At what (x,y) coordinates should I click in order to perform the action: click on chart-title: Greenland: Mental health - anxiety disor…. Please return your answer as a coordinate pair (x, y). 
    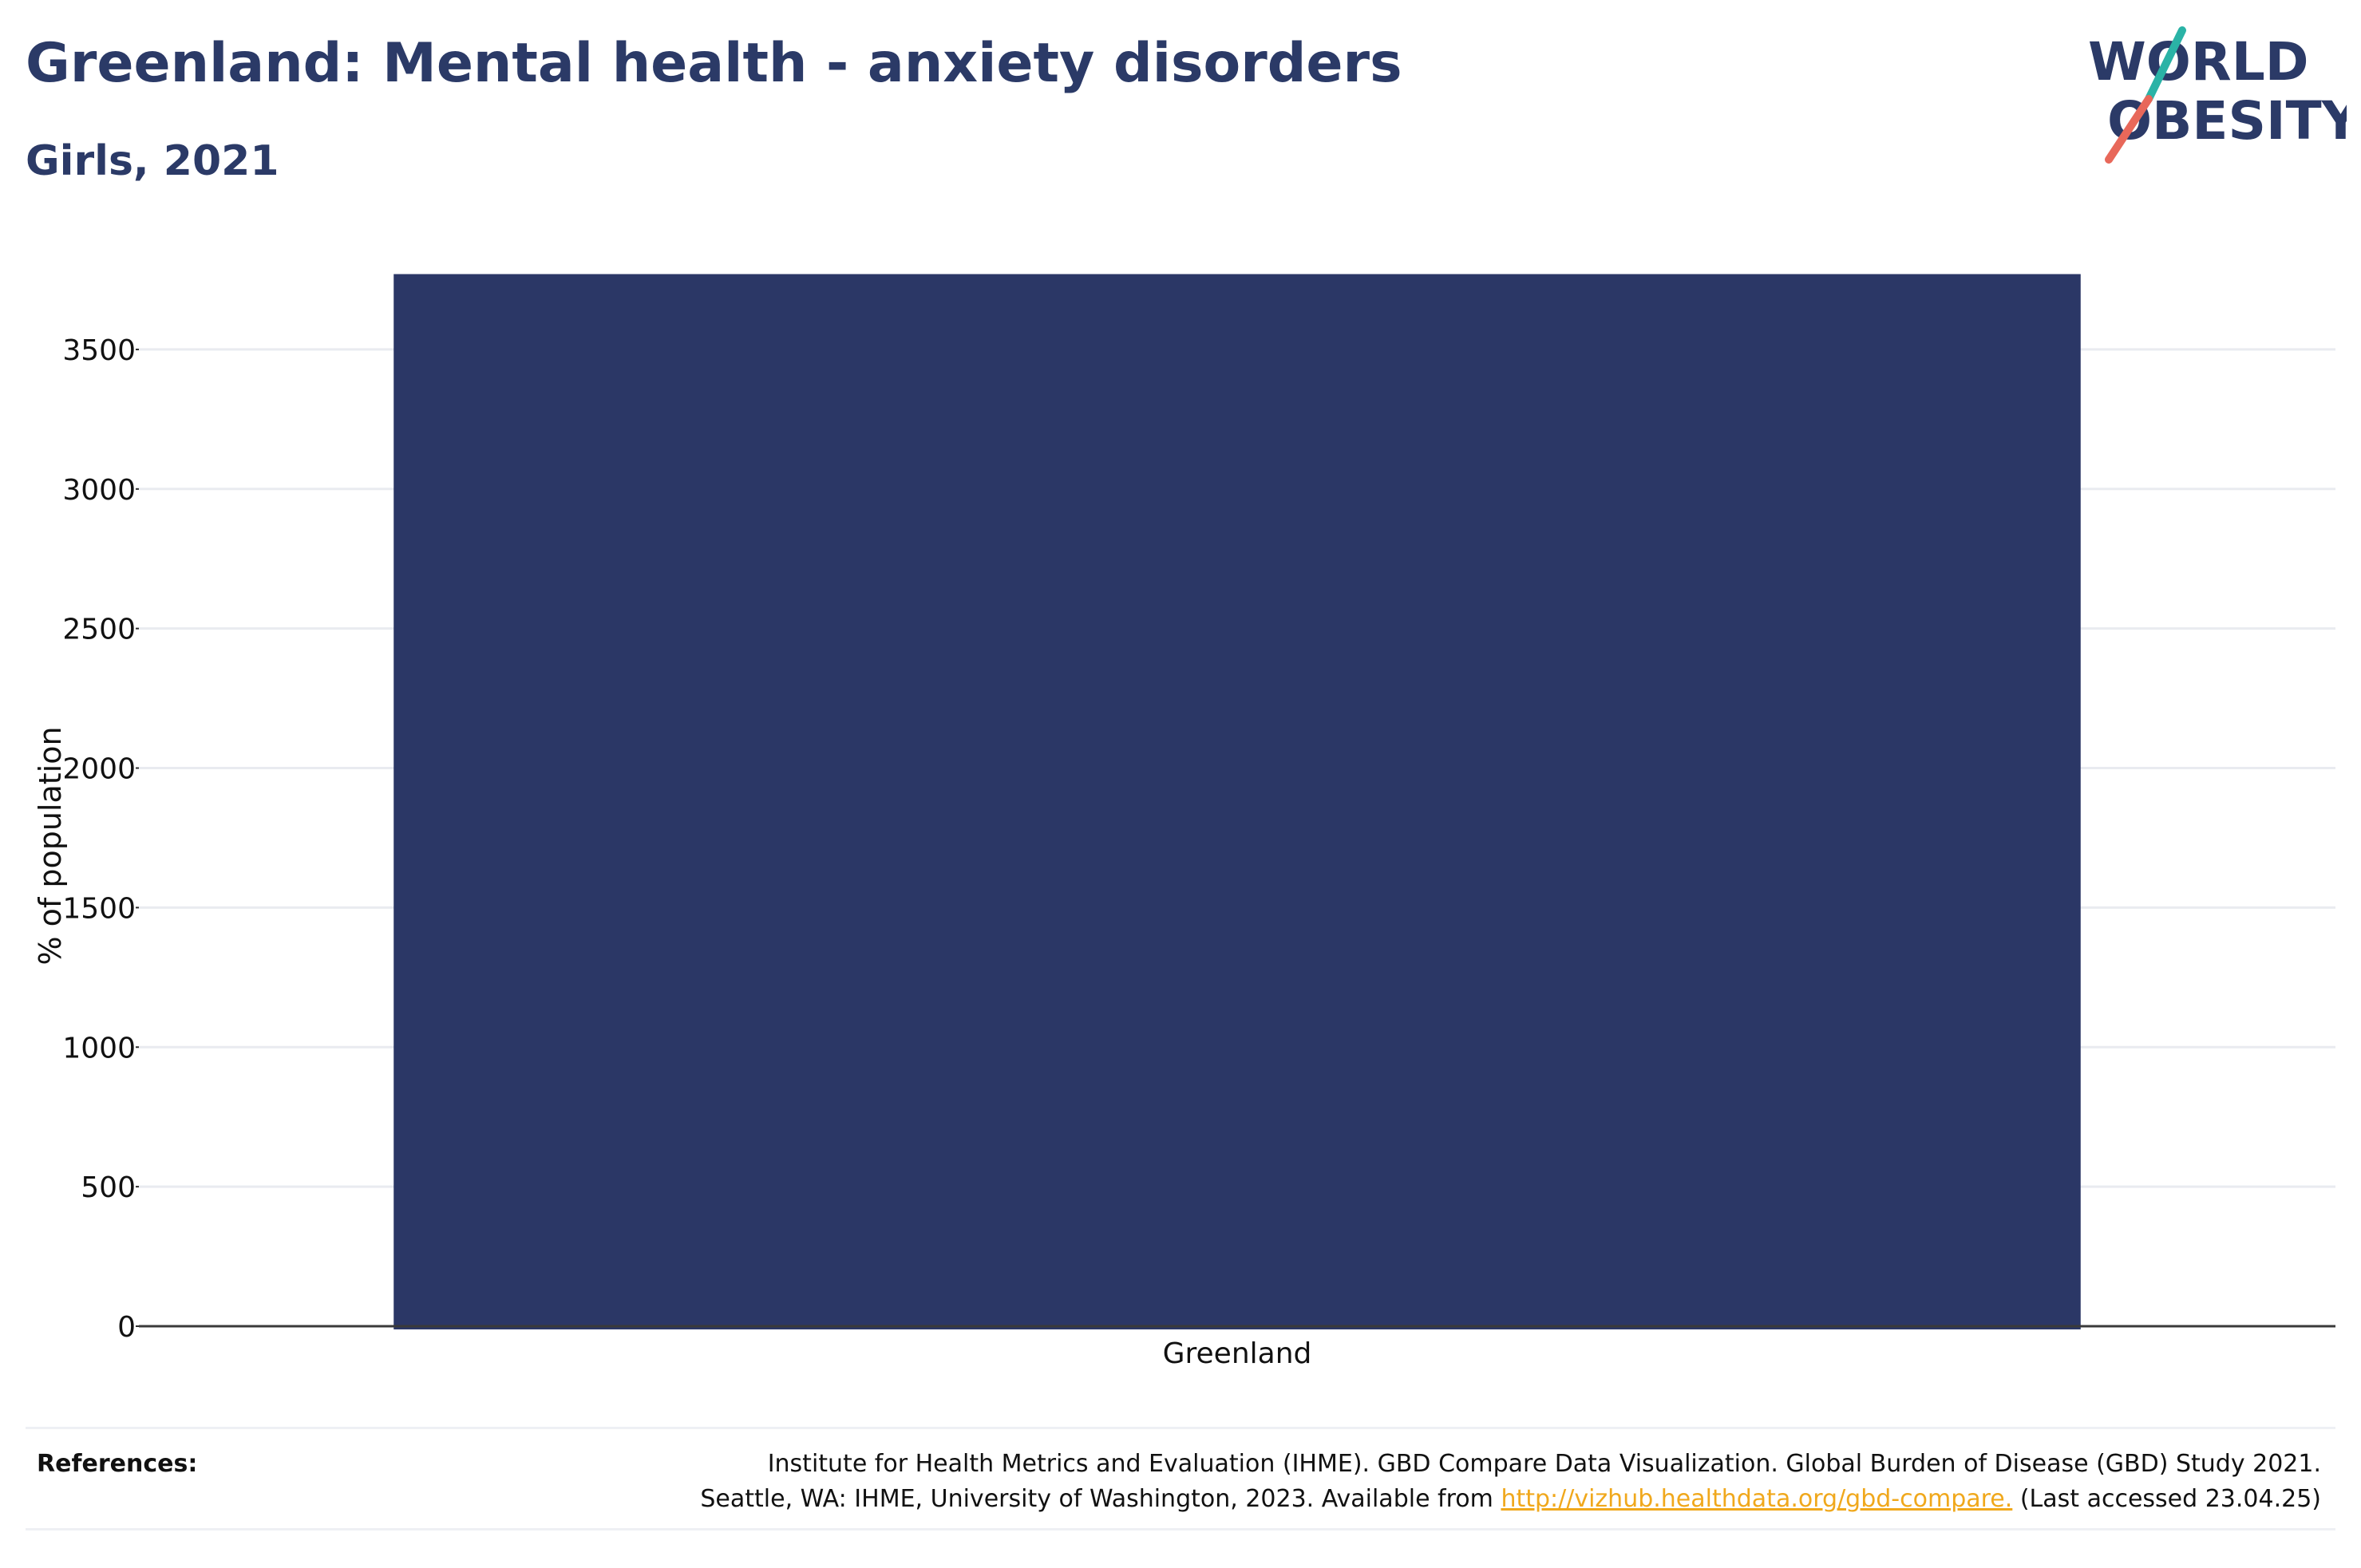
    Looking at the image, I should click on (714, 63).